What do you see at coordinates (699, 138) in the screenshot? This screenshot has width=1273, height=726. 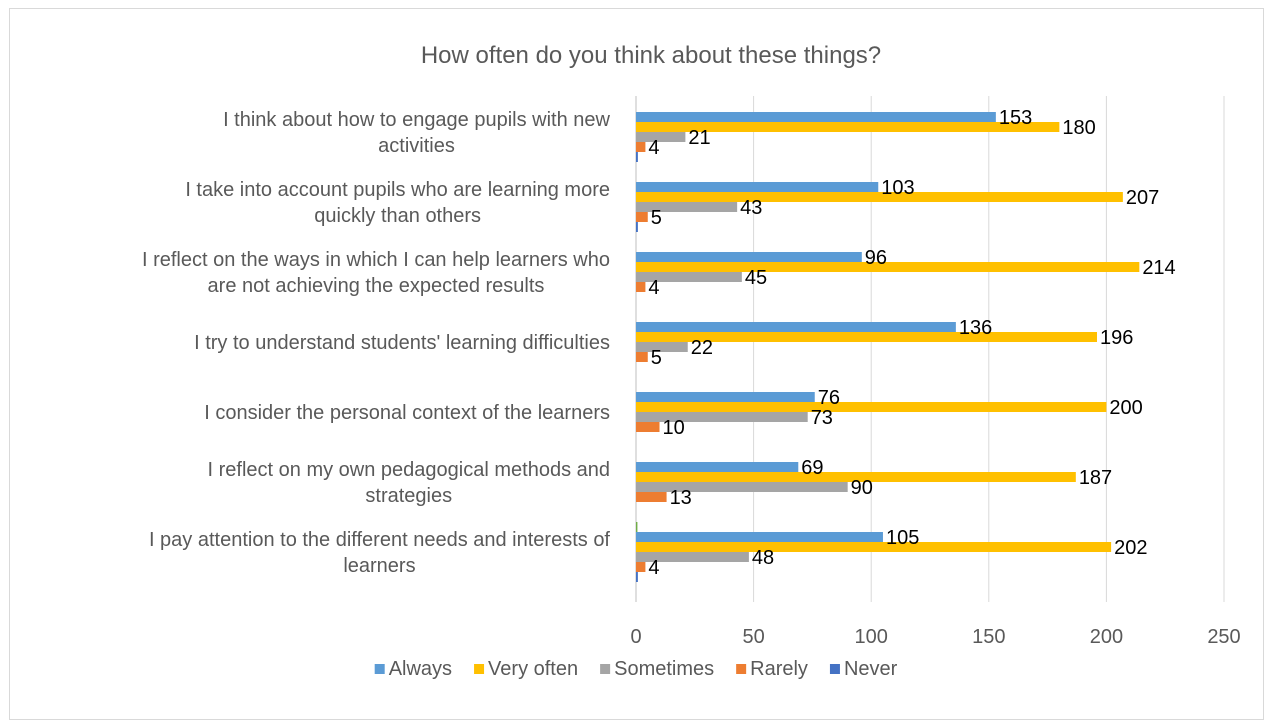 I see `data-label: 21` at bounding box center [699, 138].